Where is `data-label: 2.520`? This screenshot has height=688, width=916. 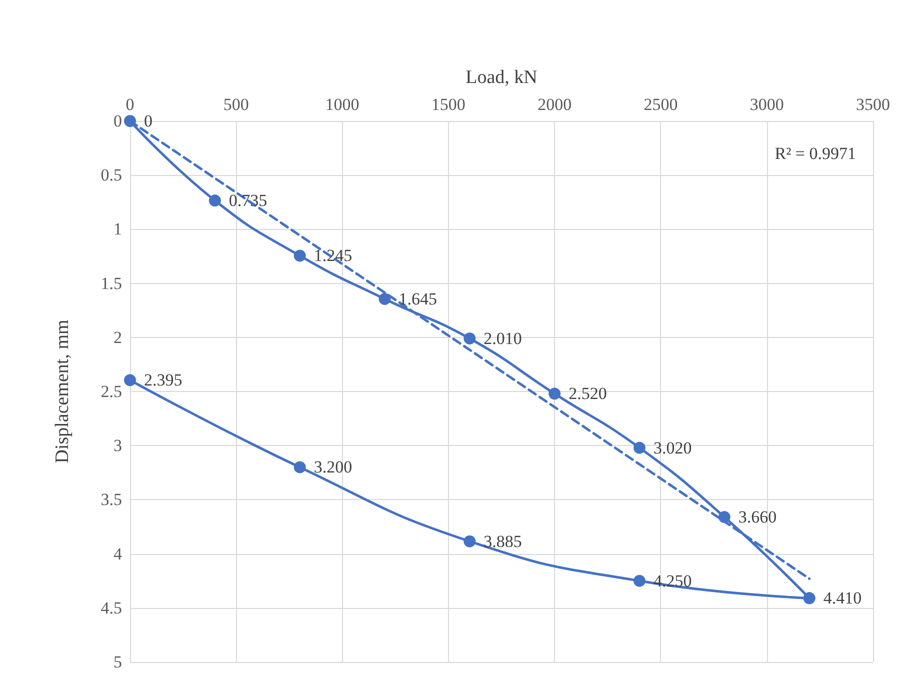 data-label: 2.520 is located at coordinates (587, 394).